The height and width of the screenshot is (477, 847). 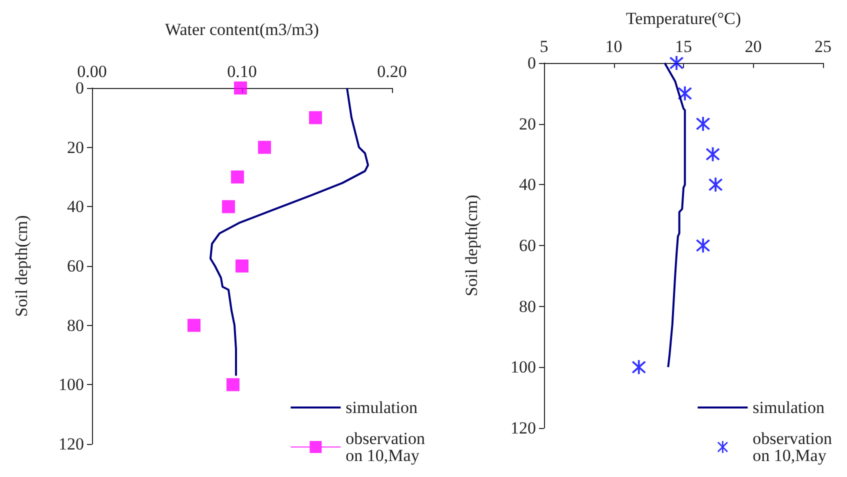 What do you see at coordinates (242, 71) in the screenshot?
I see `x-tick-label: 0.10` at bounding box center [242, 71].